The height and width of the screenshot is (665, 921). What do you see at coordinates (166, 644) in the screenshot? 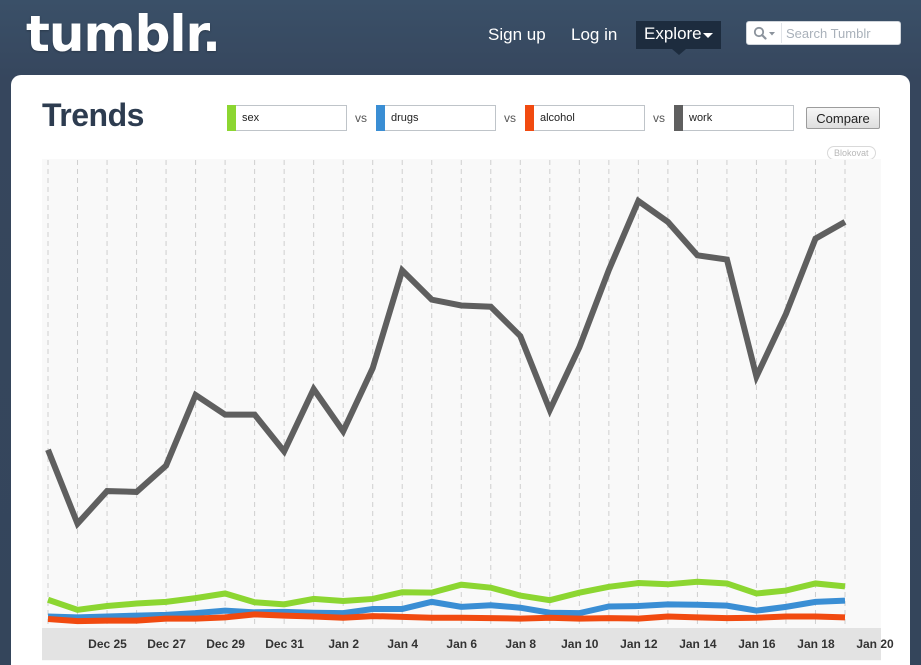
I see `x-tick-label: Dec 27` at bounding box center [166, 644].